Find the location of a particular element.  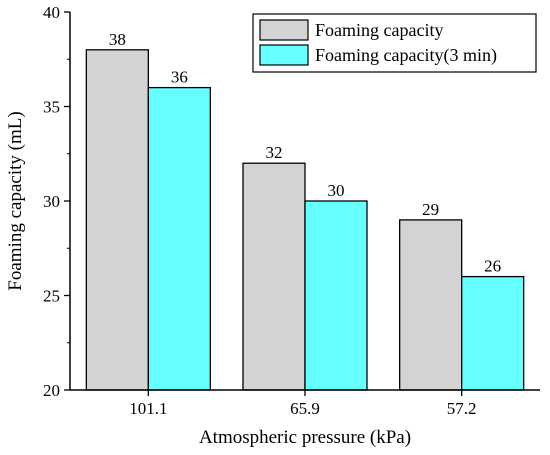

y-tick-label: 30 is located at coordinates (51, 201).